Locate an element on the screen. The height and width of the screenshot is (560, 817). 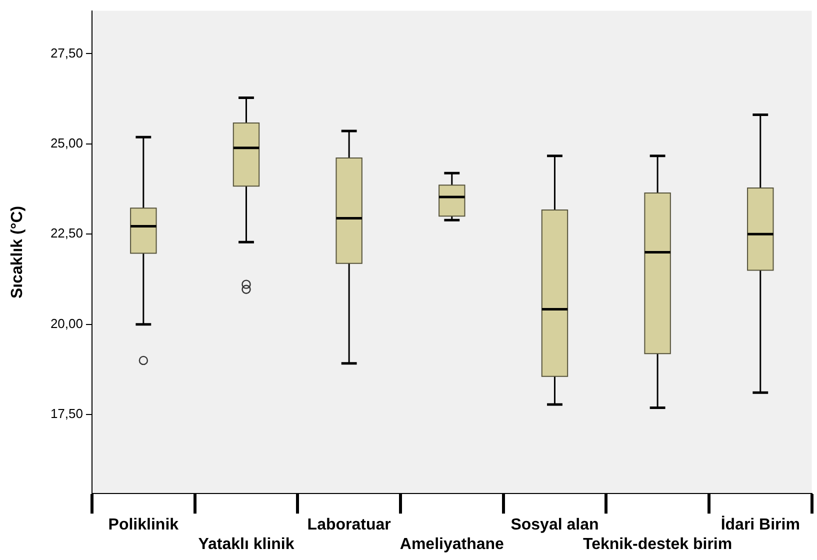
x-tick-label: Laboratuar is located at coordinates (349, 525).